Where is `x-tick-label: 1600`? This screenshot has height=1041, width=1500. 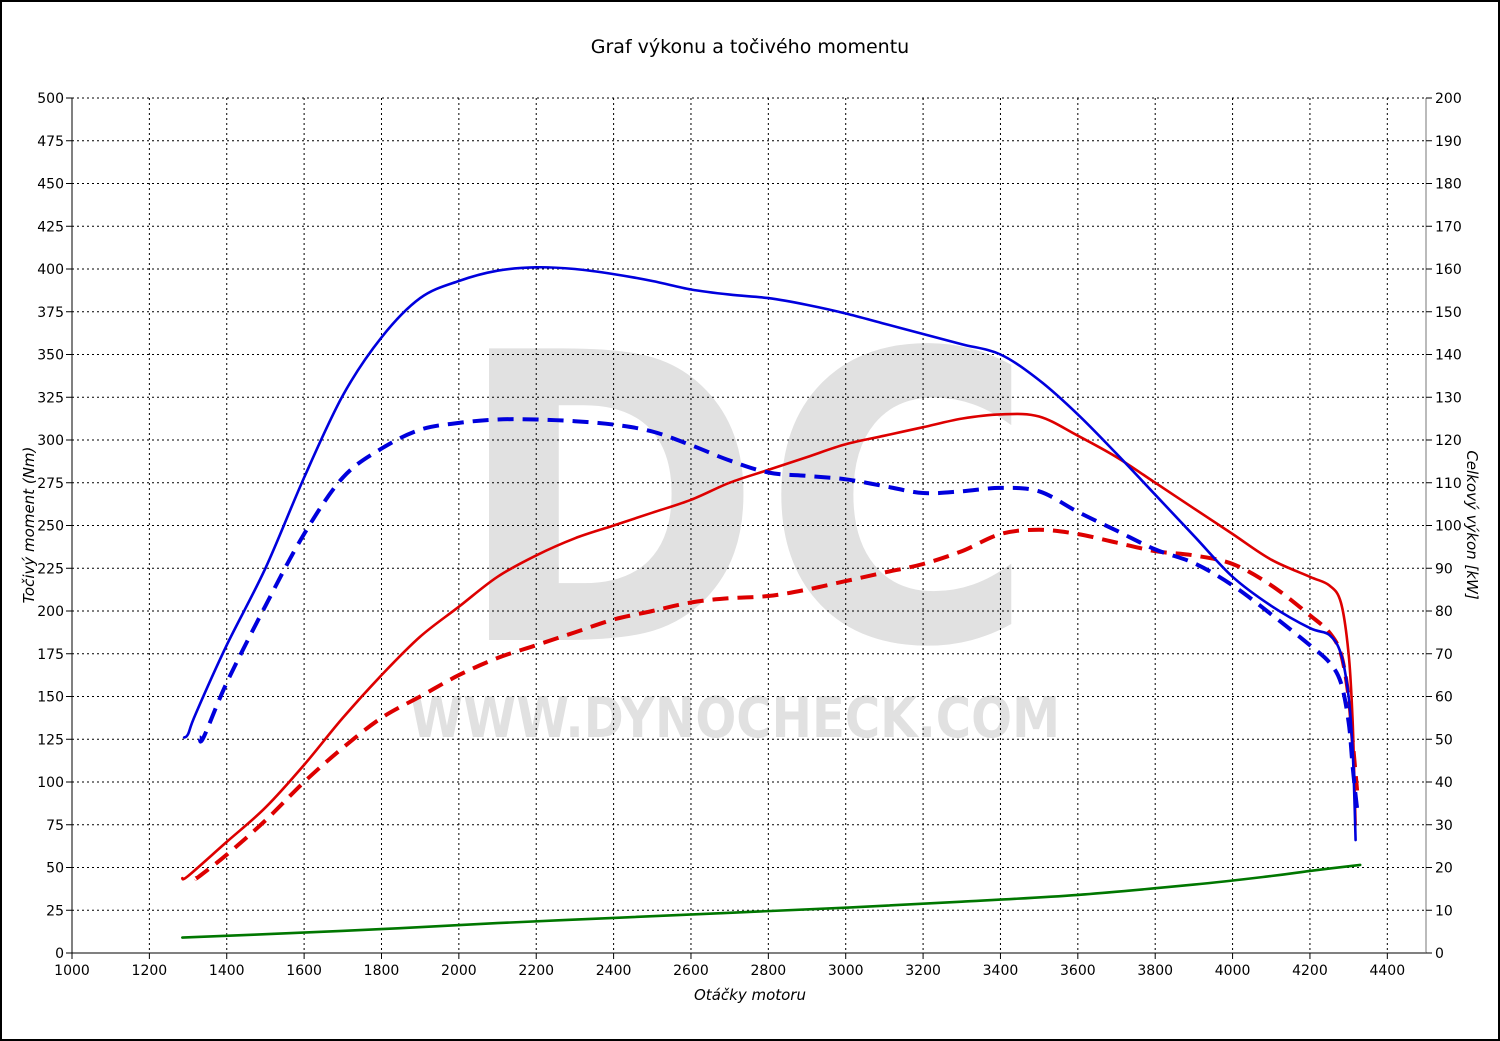
x-tick-label: 1600 is located at coordinates (304, 971).